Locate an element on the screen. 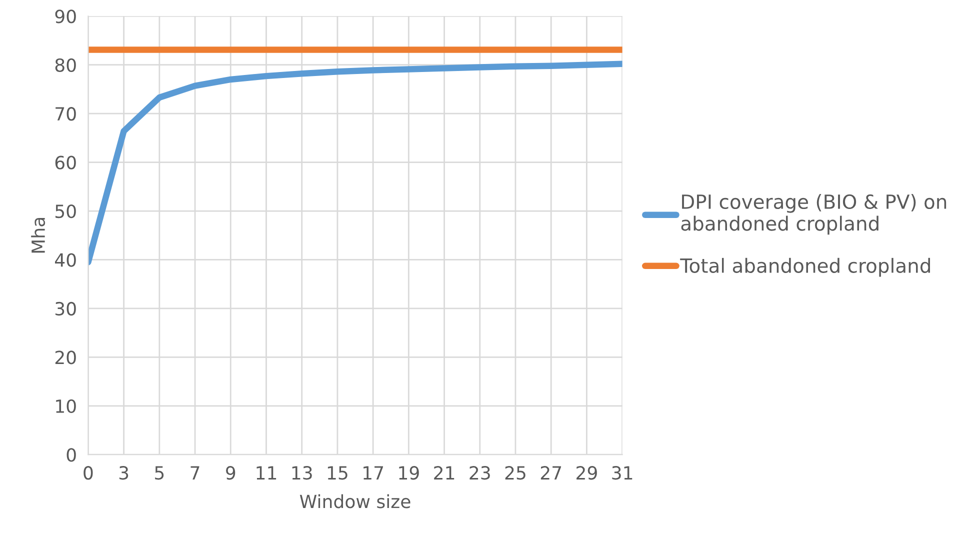  y-tick-label: 30 is located at coordinates (65, 309).